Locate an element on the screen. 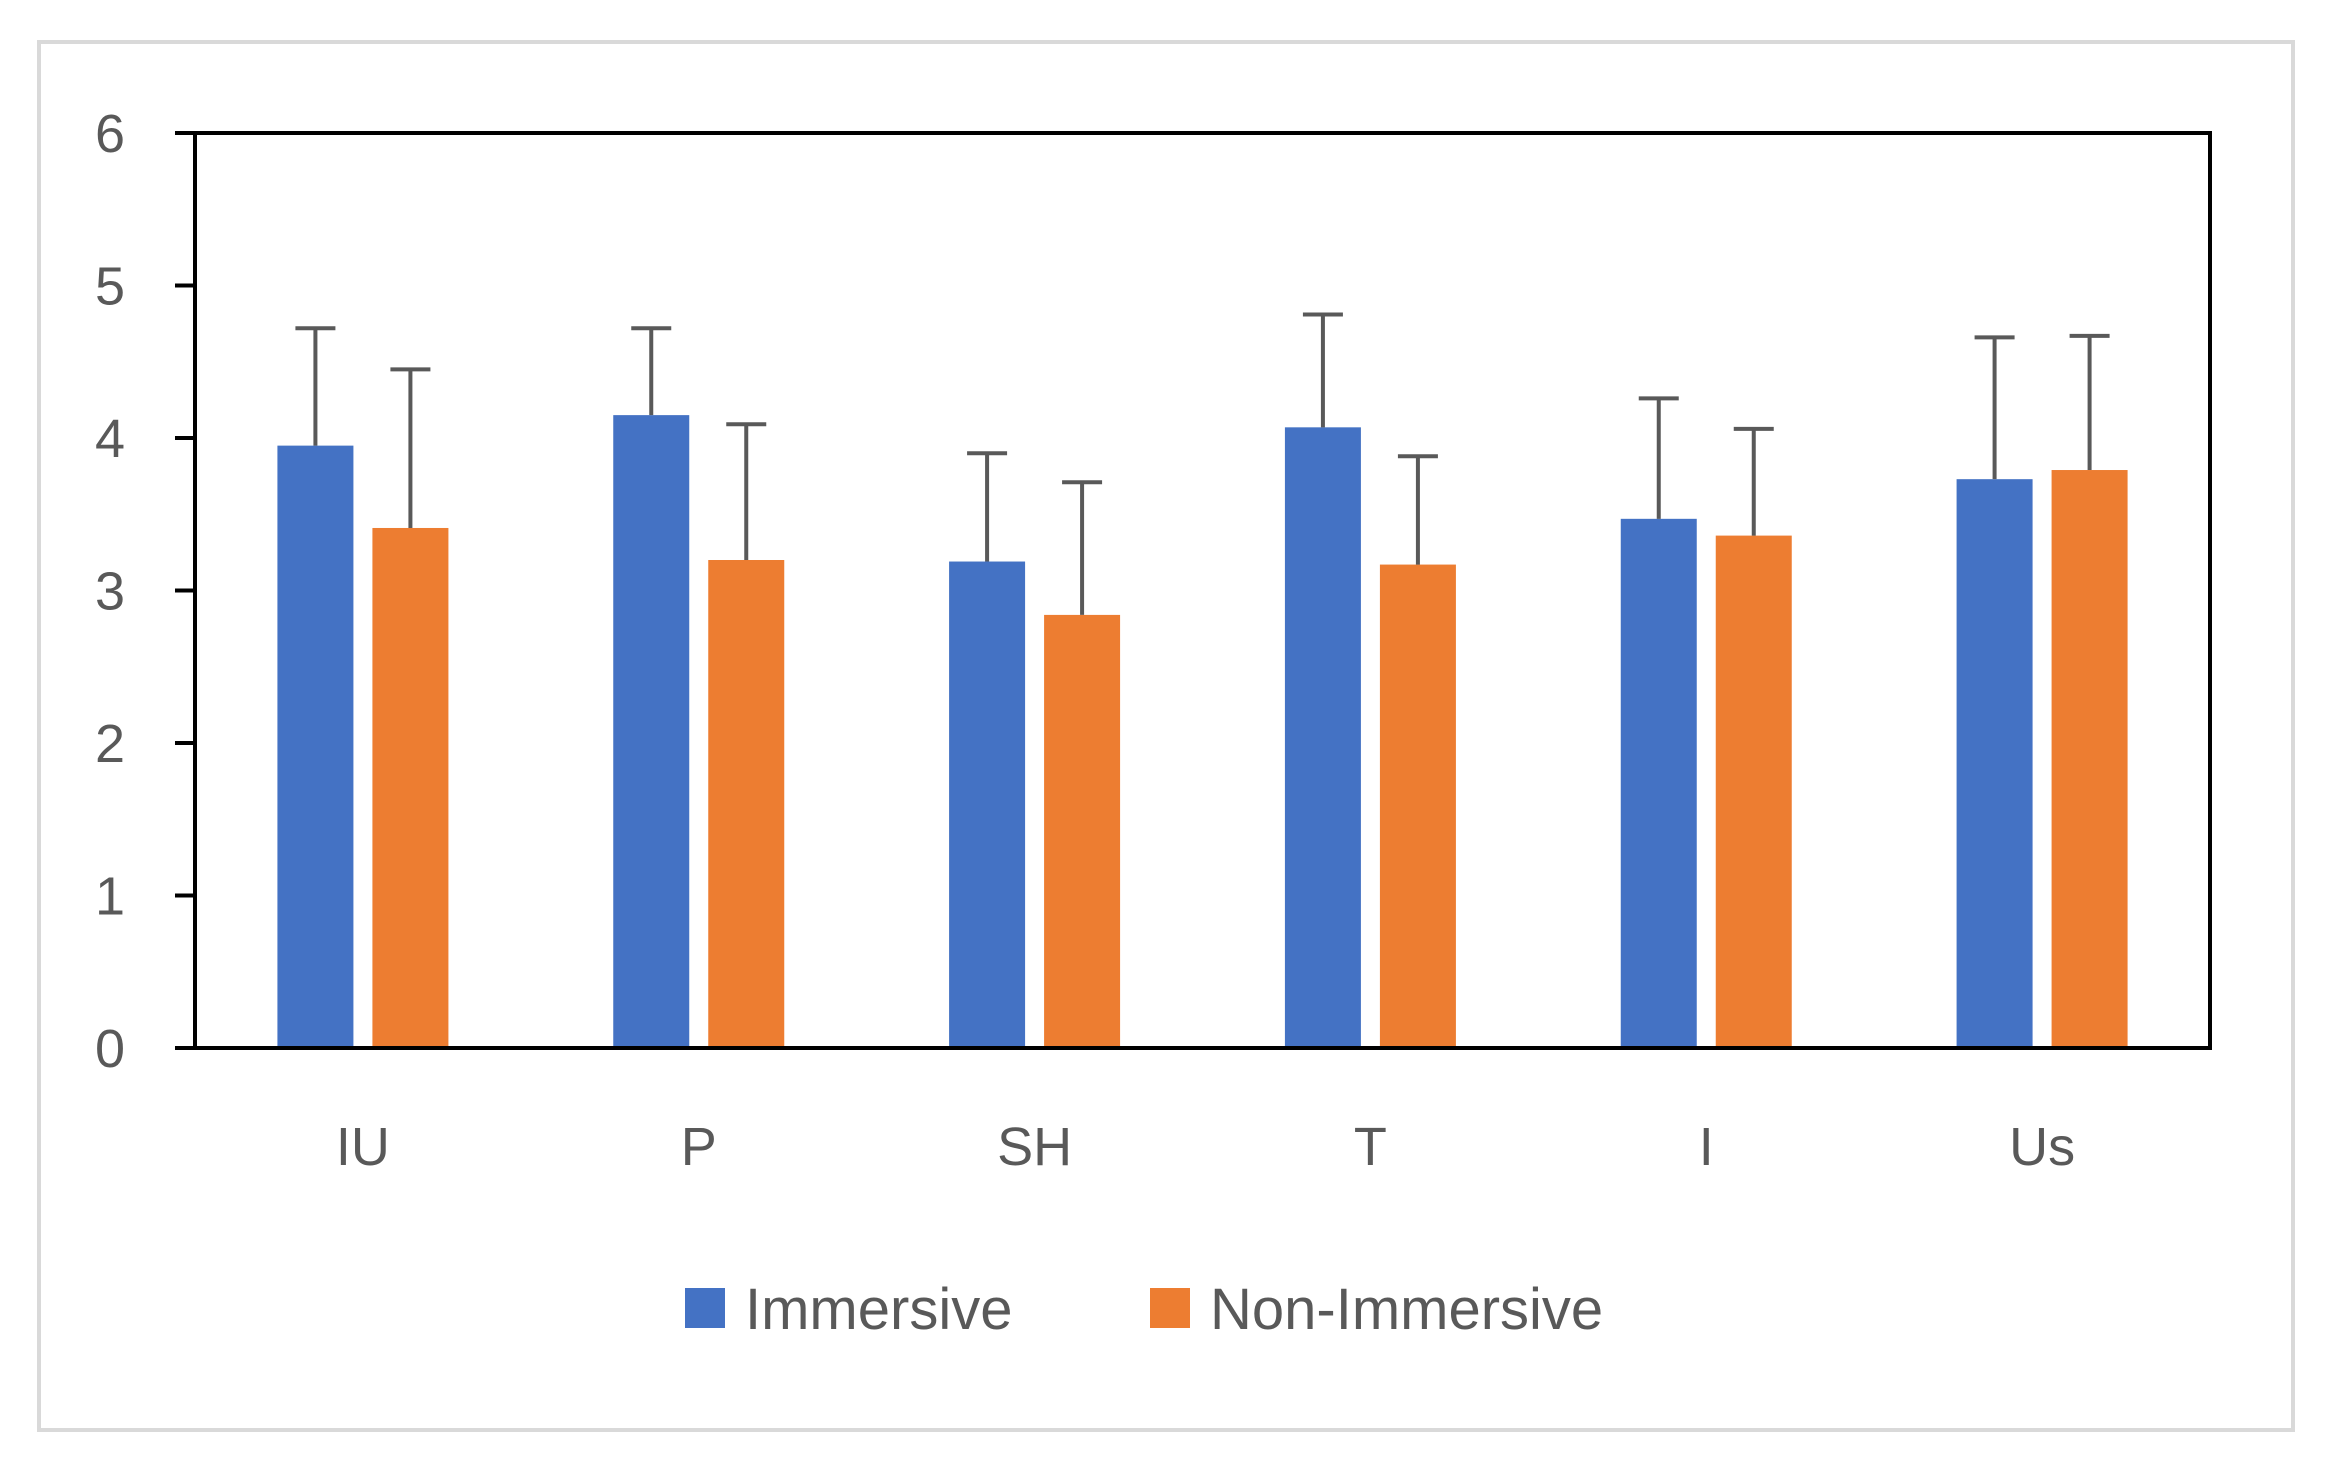 This screenshot has height=1470, width=2325. y-tick-label: 2 is located at coordinates (110, 744).